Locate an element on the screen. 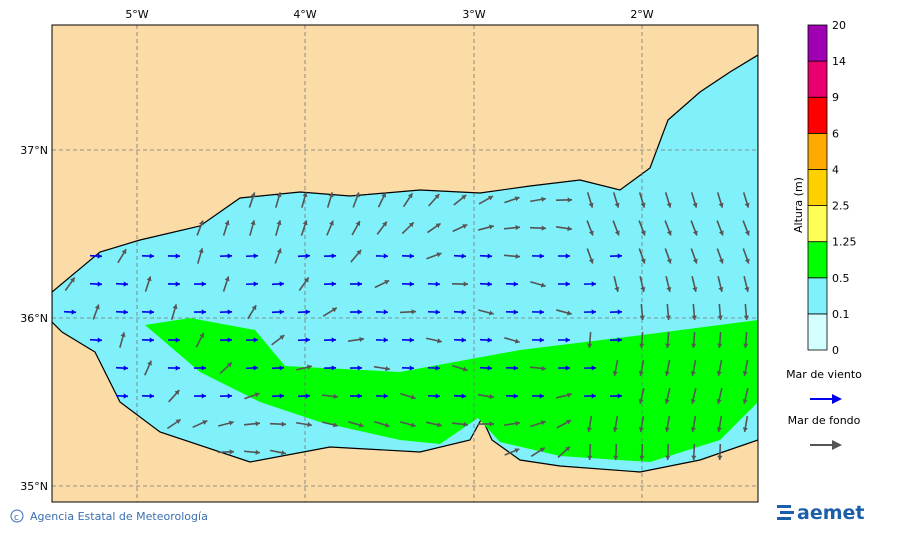  lon-label: 2°W is located at coordinates (641, 14).